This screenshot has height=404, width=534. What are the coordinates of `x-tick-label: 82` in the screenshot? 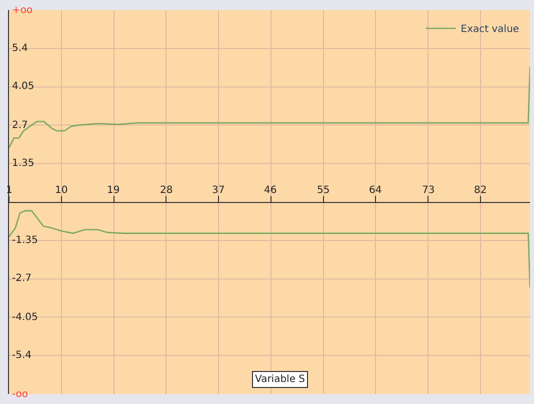 It's located at (480, 190).